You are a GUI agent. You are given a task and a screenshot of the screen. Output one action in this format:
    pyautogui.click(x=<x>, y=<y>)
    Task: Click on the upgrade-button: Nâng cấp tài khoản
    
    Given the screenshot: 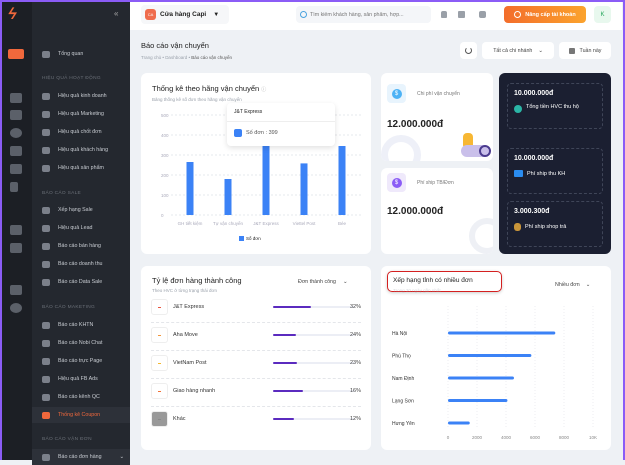 What is the action you would take?
    pyautogui.click(x=545, y=14)
    